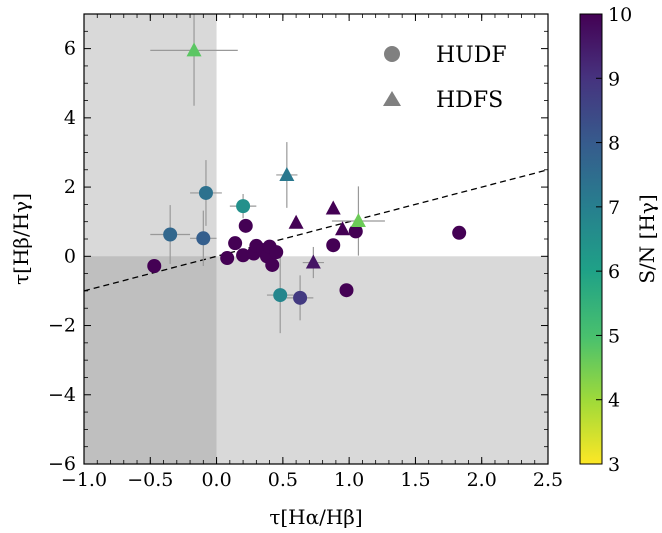  What do you see at coordinates (315, 517) in the screenshot?
I see `x-axis-label: τ[Hα/Hβ]` at bounding box center [315, 517].